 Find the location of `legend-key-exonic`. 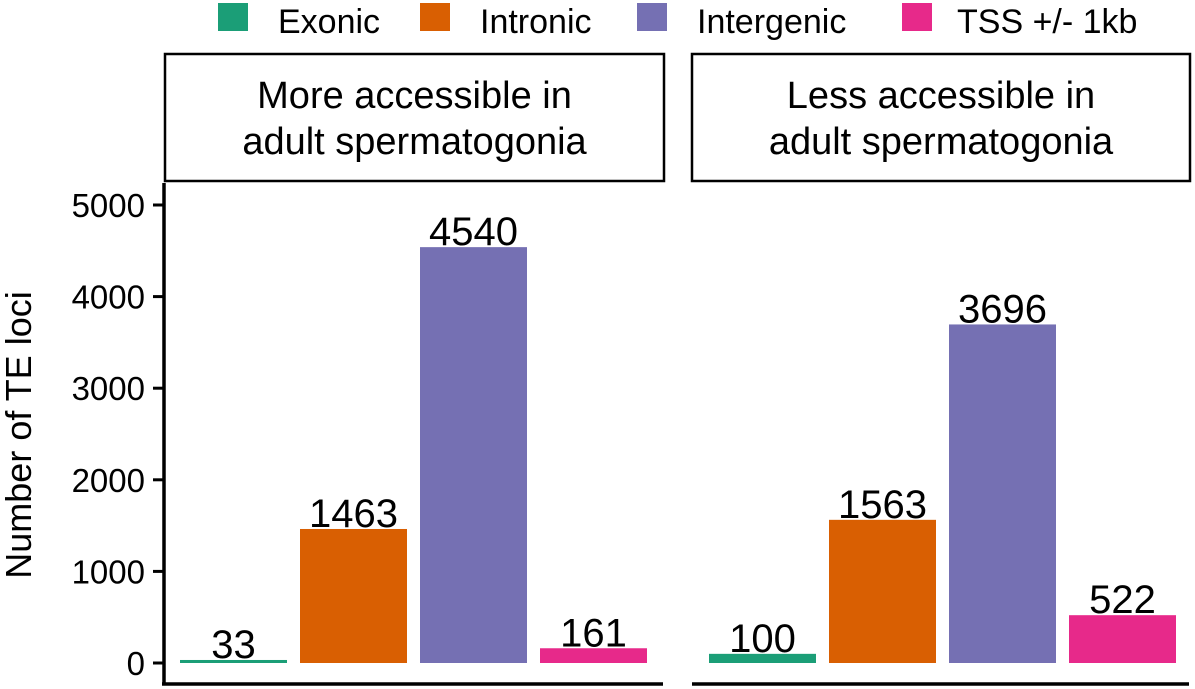

legend-key-exonic is located at coordinates (233, 17).